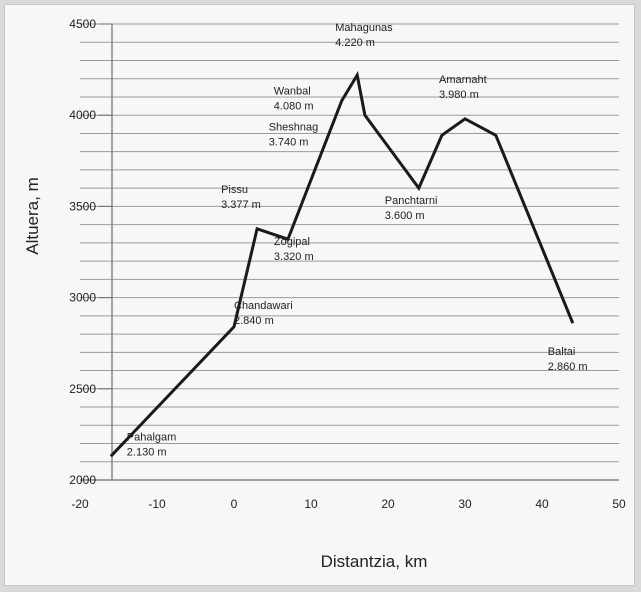 This screenshot has height=592, width=641. Describe the element at coordinates (90, 252) in the screenshot. I see `y-tick-labels: 2000 2500 3000 3500 4000 4500` at that location.